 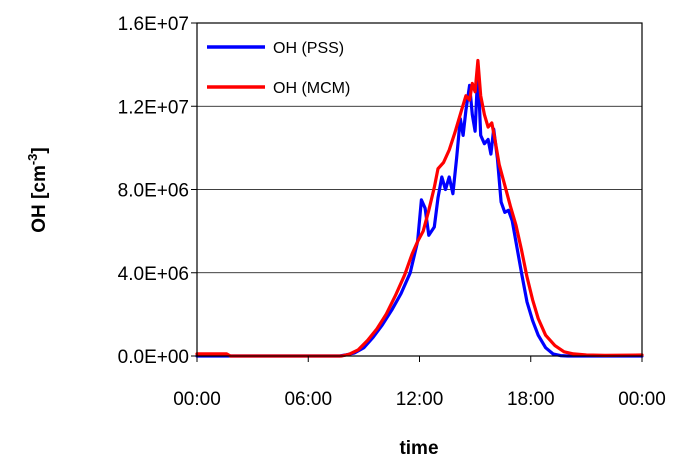 What do you see at coordinates (278, 68) in the screenshot?
I see `legend: OH (PSS) OH (MCM)` at bounding box center [278, 68].